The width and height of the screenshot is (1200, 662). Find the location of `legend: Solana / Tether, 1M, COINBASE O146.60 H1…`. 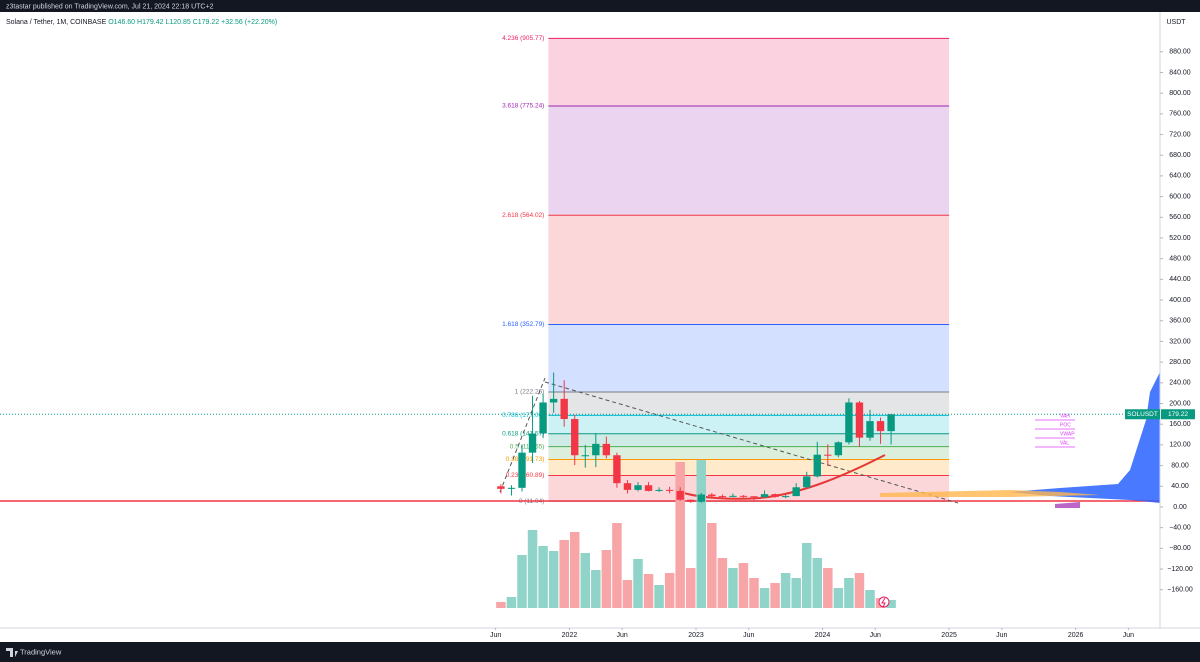

legend: Solana / Tether, 1M, COINBASE O146.60 H1… is located at coordinates (141, 22).